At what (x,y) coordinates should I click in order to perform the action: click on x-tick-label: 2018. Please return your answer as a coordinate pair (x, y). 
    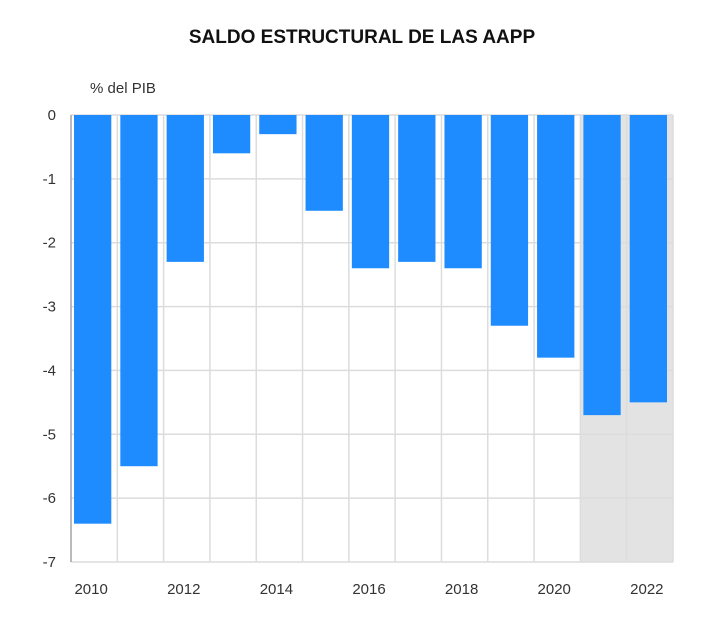
    Looking at the image, I should click on (461, 589).